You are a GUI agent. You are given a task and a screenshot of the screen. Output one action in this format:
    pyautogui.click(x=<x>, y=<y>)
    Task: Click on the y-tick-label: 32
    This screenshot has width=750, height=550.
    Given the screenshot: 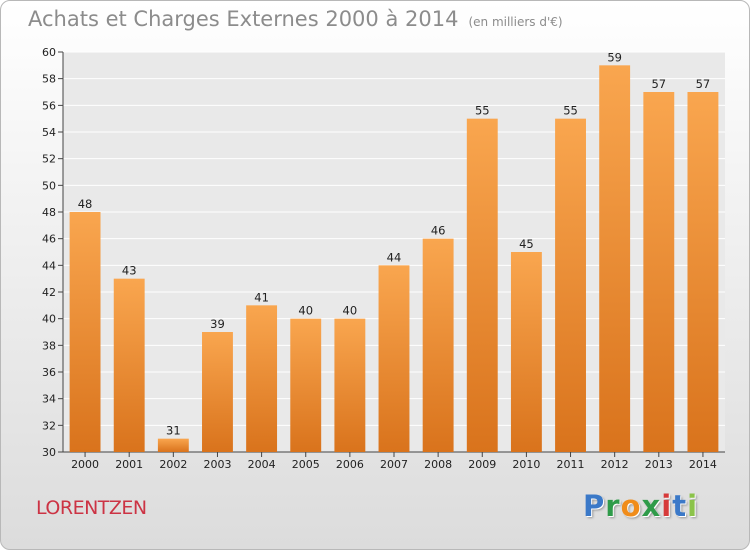 What is the action you would take?
    pyautogui.click(x=49, y=425)
    